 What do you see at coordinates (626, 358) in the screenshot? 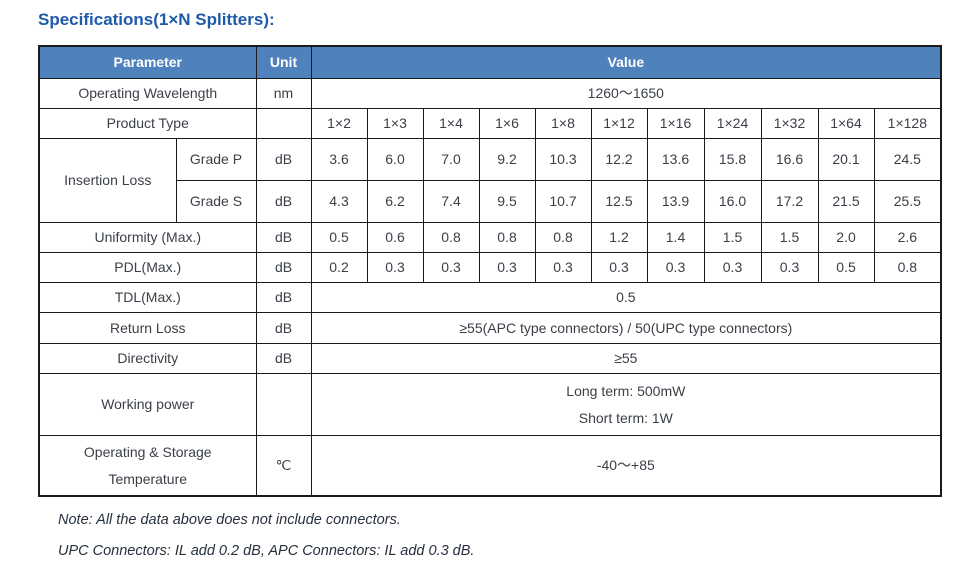
I see `value-cell: ≥55` at bounding box center [626, 358].